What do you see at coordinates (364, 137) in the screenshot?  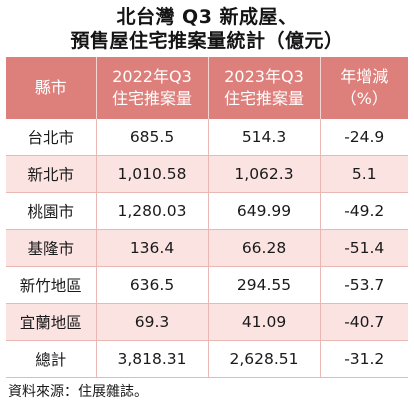 I see `cell-change: -24.9` at bounding box center [364, 137].